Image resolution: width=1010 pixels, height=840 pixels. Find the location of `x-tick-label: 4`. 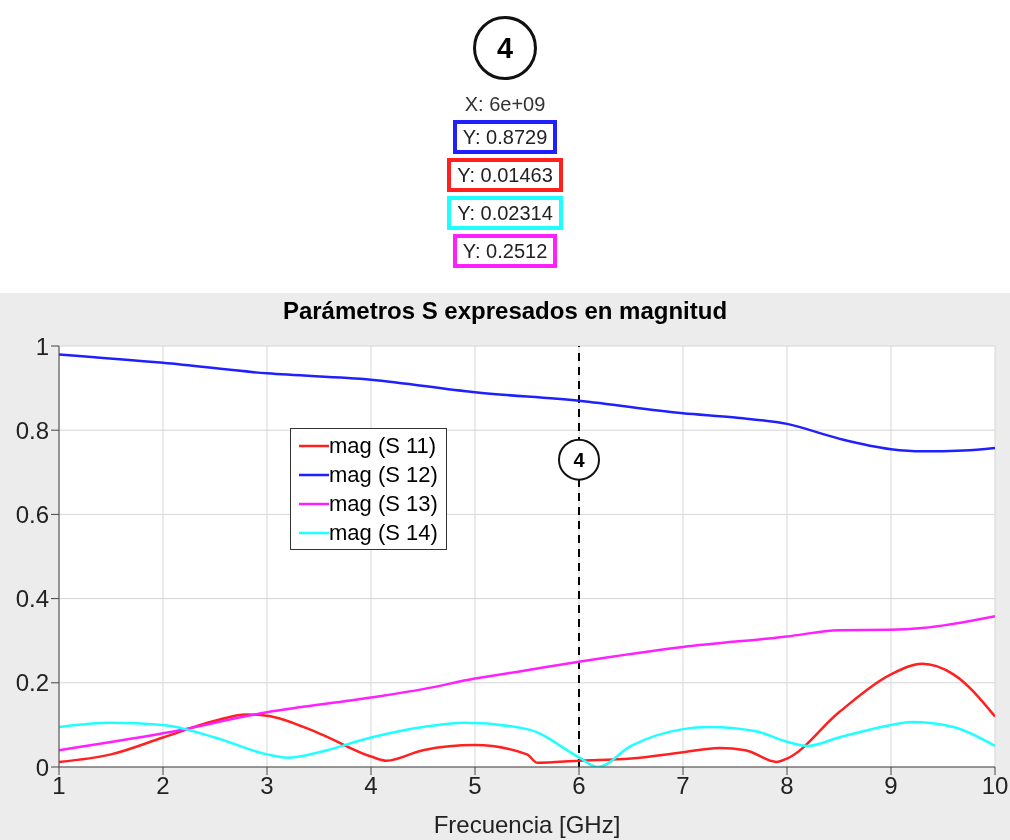

x-tick-label: 4 is located at coordinates (371, 786).